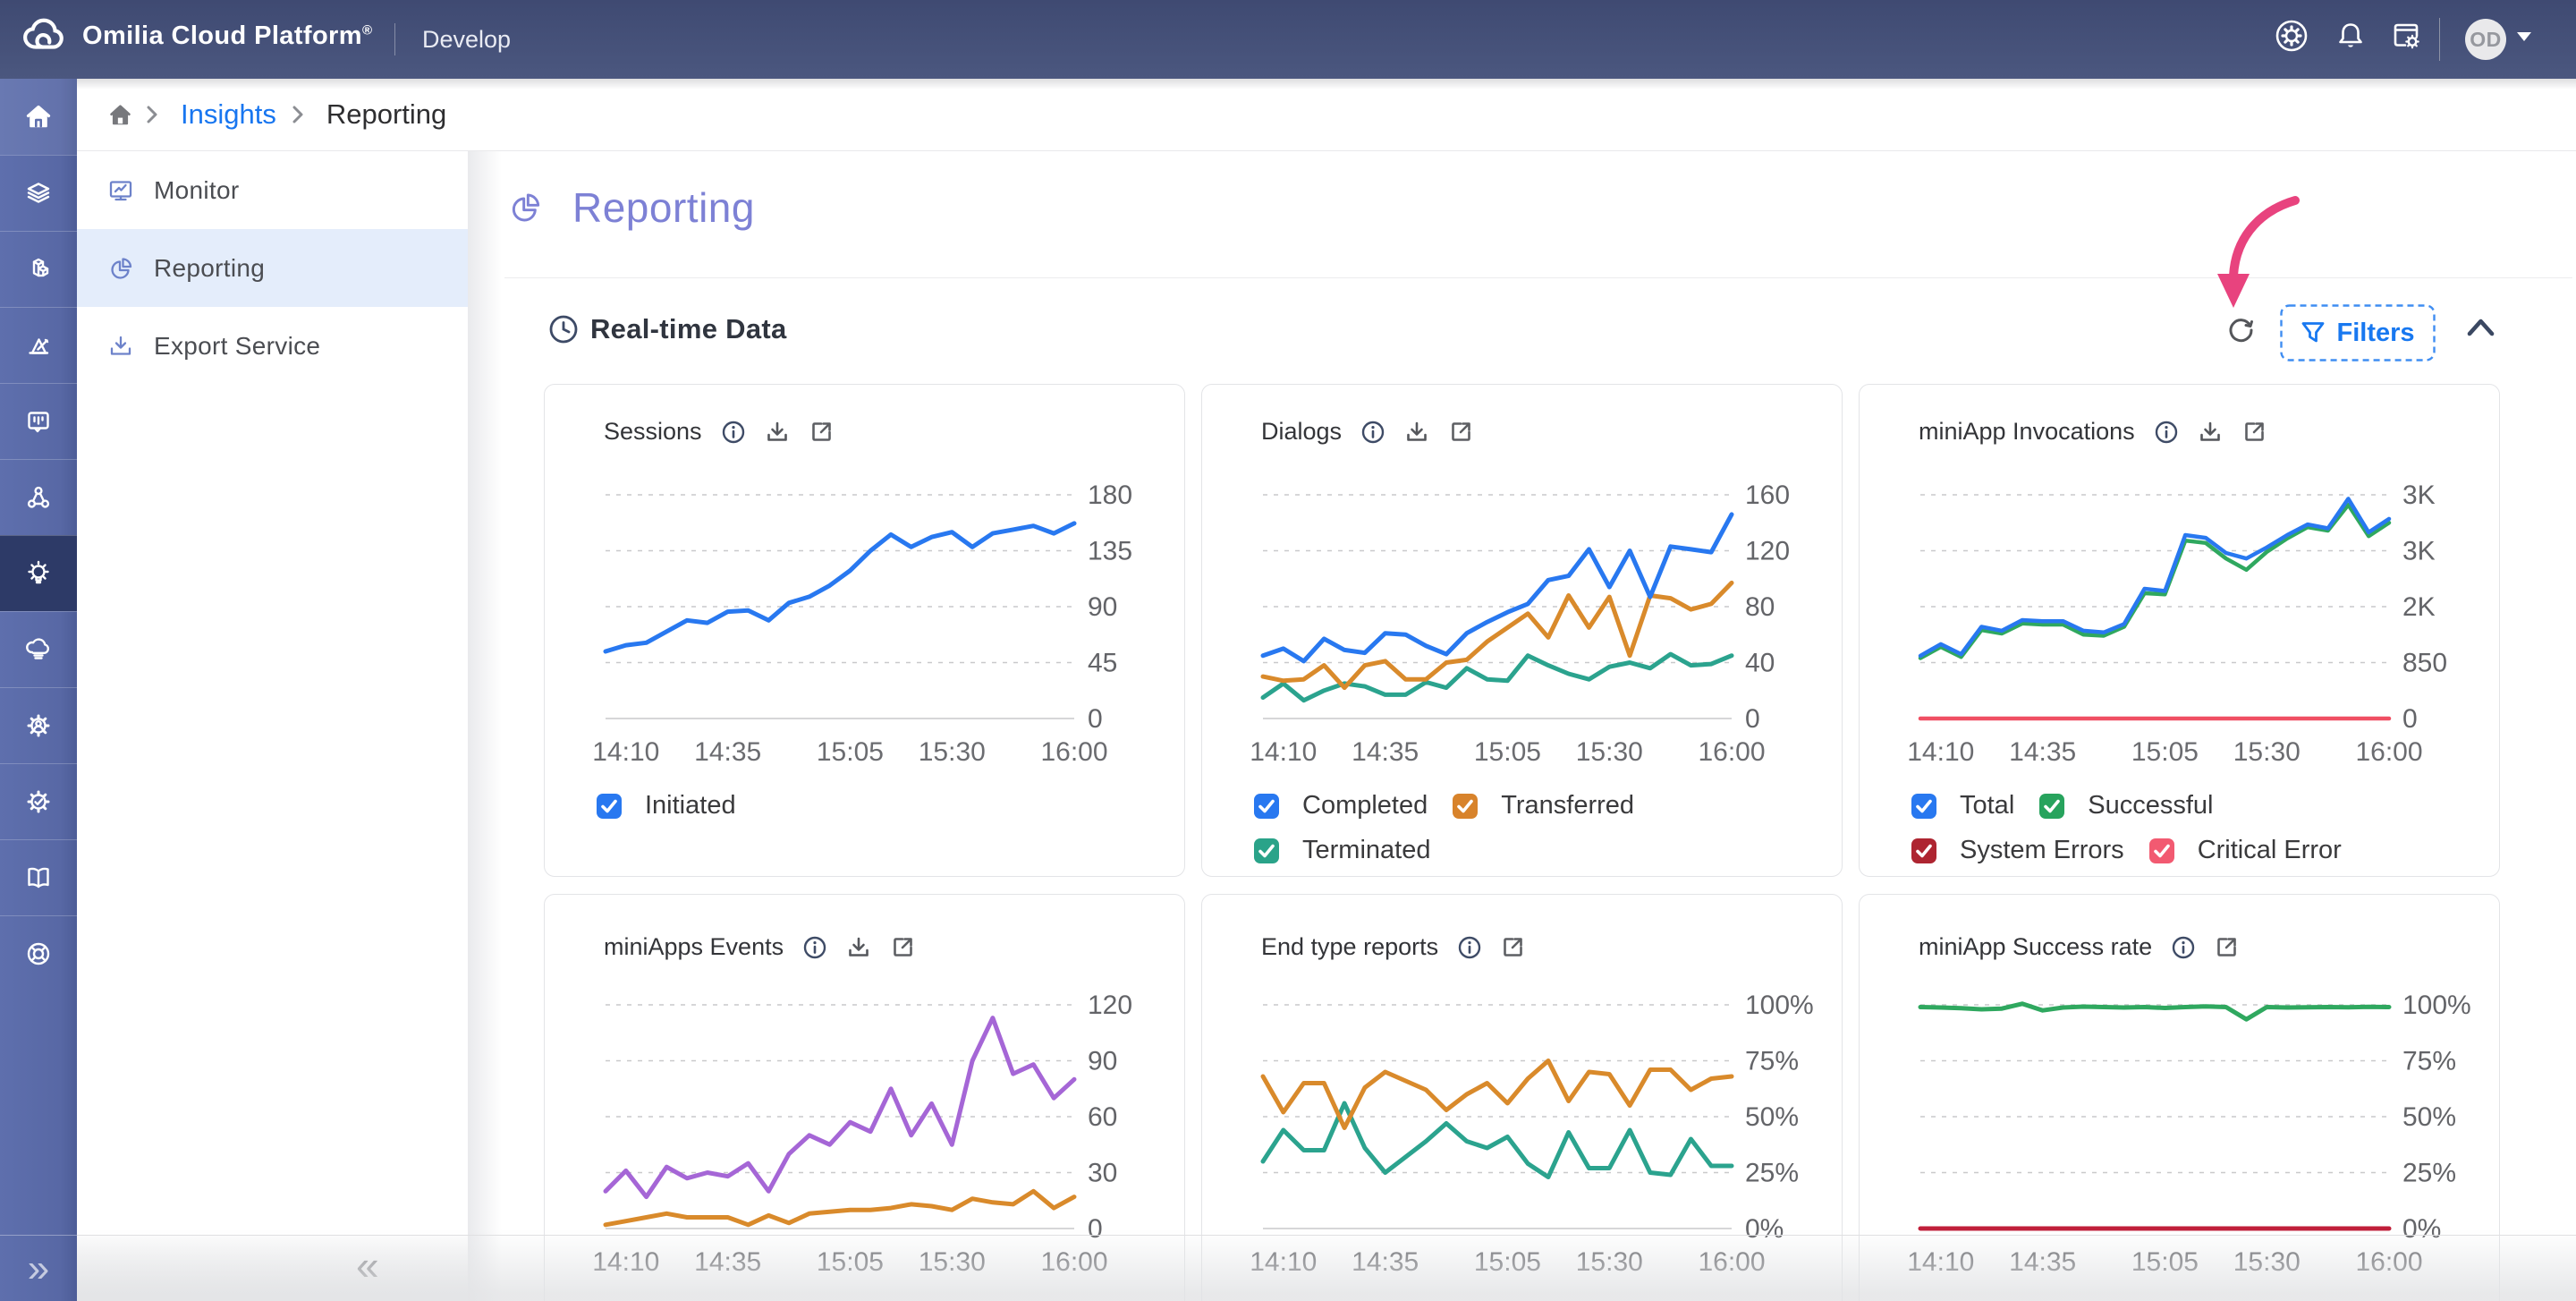 Image resolution: width=2576 pixels, height=1301 pixels. I want to click on svg-text: 60, so click(1102, 1117).